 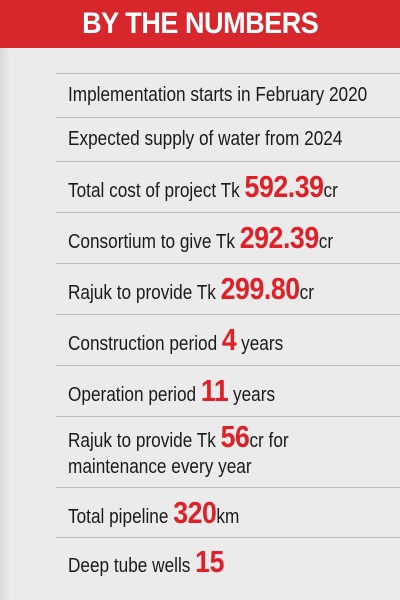 I want to click on fact-prefix: Total cost of project Tk, so click(x=156, y=191).